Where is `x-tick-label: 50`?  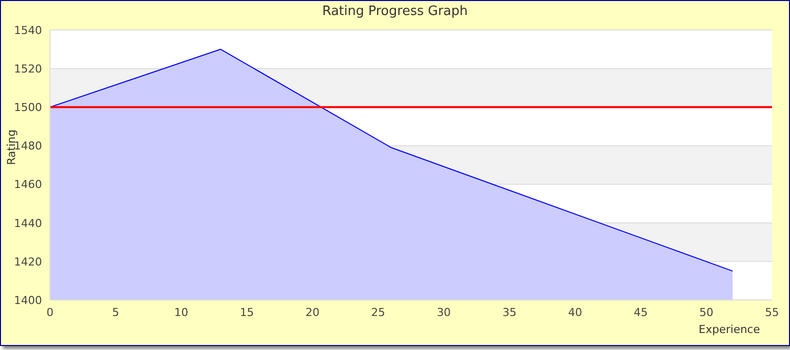 x-tick-label: 50 is located at coordinates (706, 312).